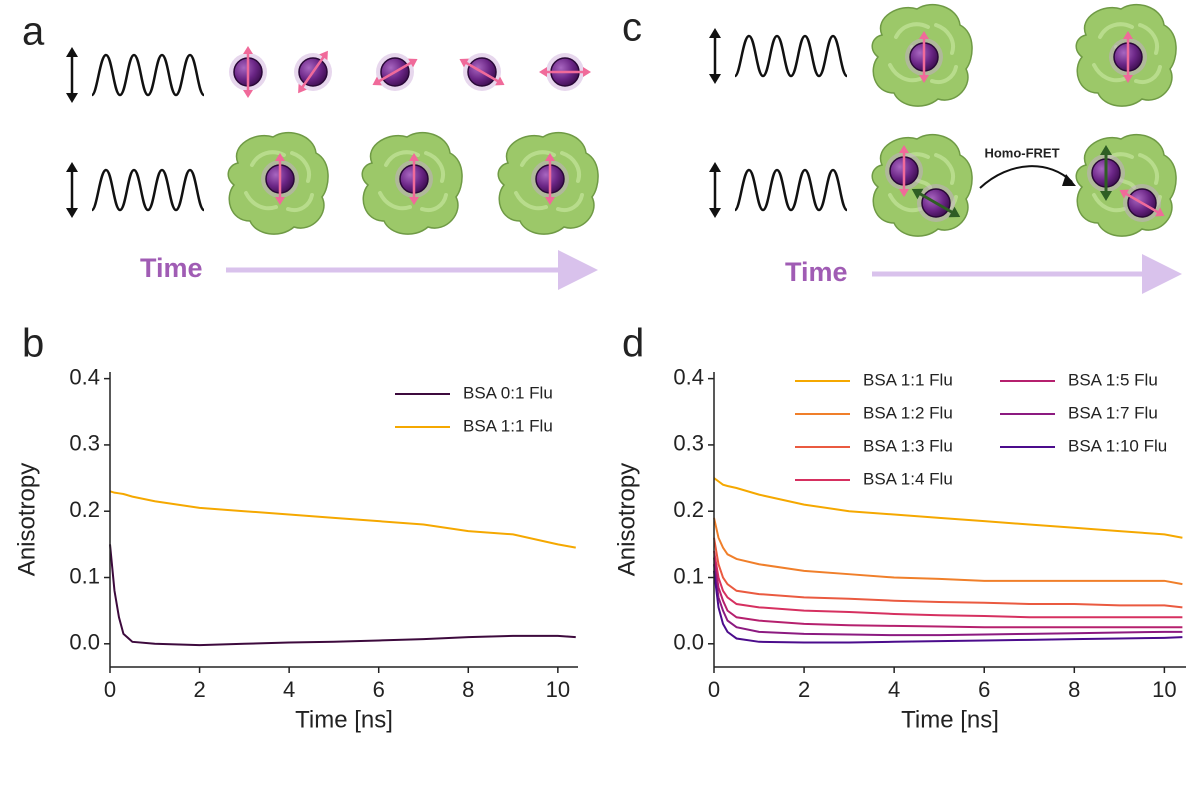  I want to click on legend-label: BSA 1:5 Flu, so click(1113, 379).